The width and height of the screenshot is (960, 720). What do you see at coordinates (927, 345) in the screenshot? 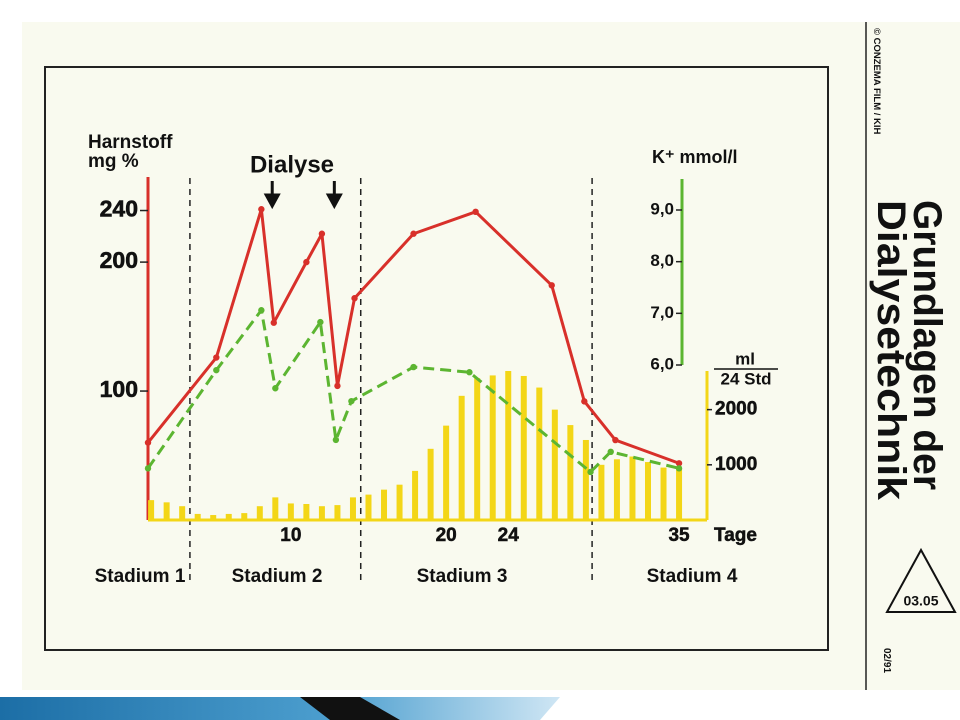
I see `side-title: Grundlagen der` at bounding box center [927, 345].